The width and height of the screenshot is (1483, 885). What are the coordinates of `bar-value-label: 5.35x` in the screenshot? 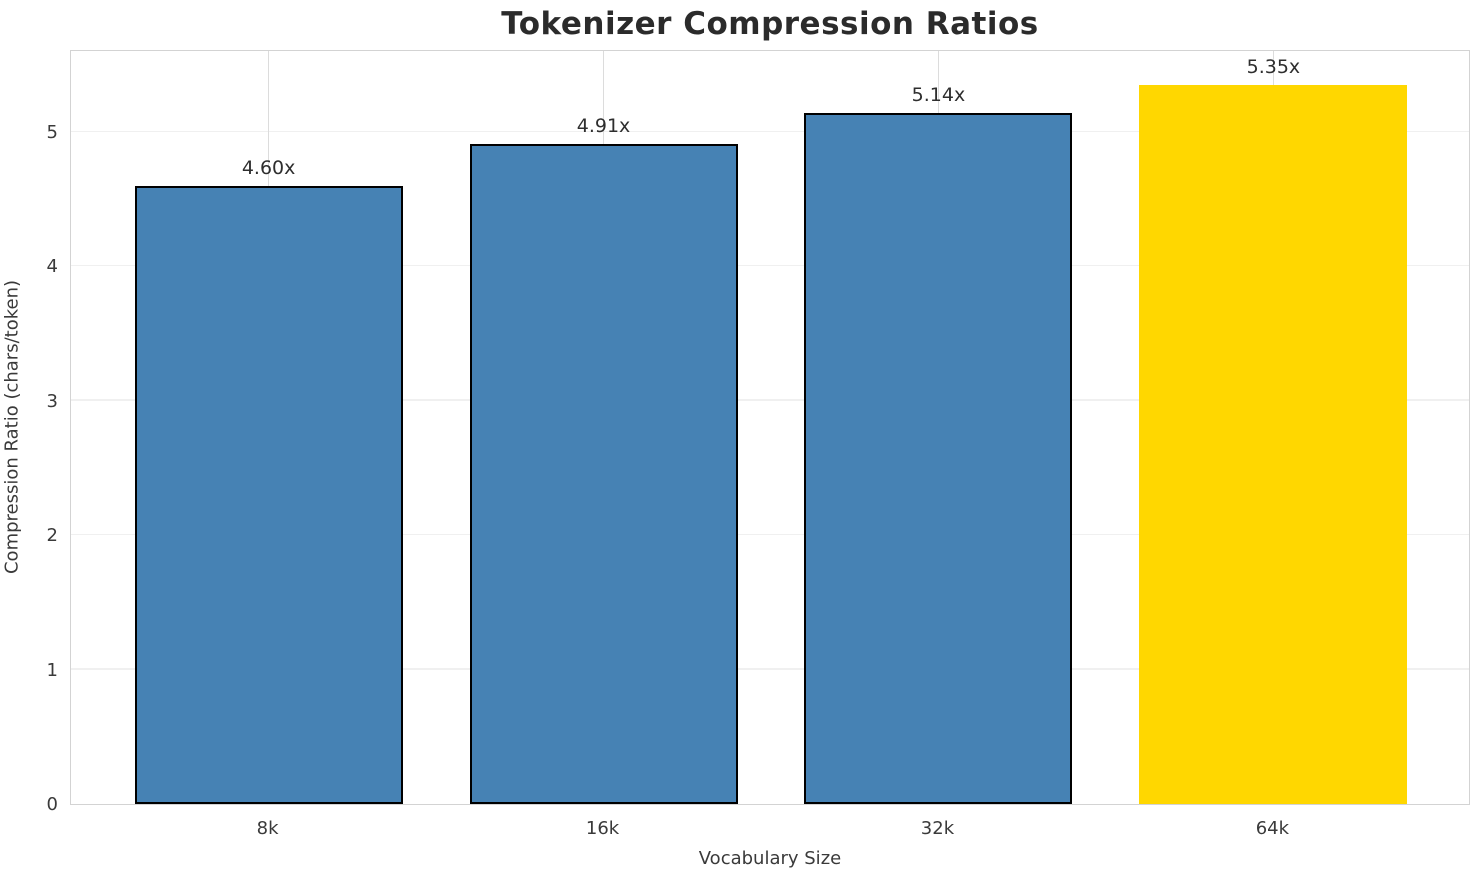 It's located at (1273, 66).